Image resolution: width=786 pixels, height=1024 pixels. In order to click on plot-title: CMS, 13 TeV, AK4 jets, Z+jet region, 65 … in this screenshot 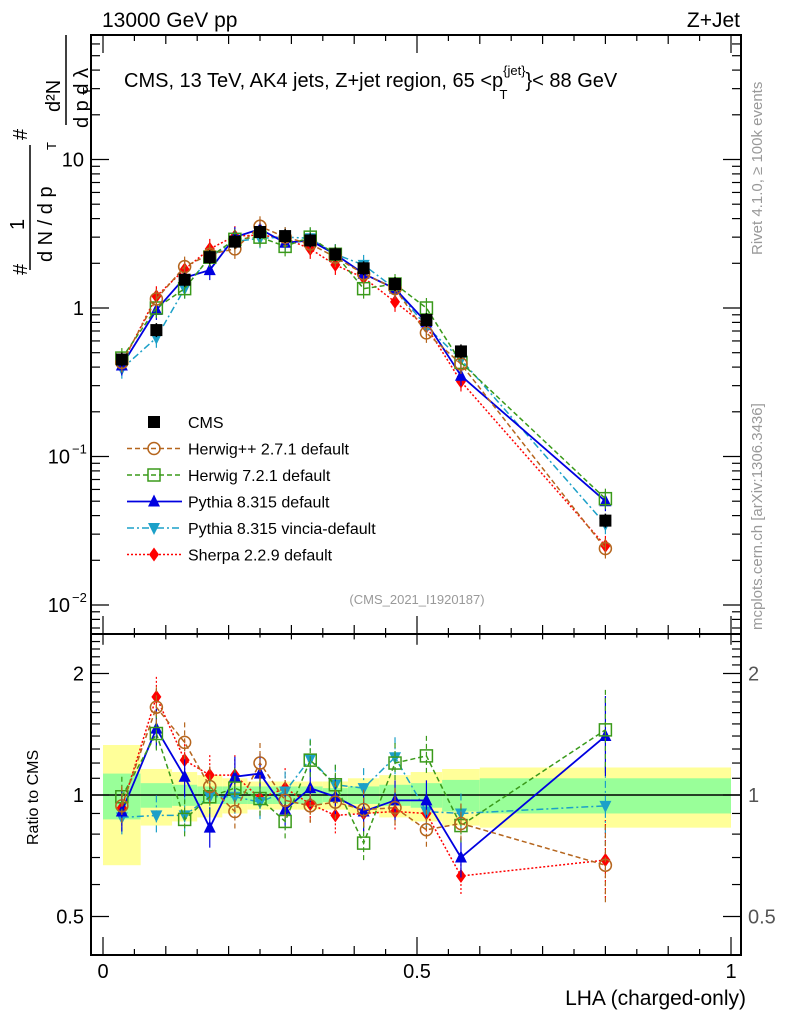, I will do `click(371, 82)`.